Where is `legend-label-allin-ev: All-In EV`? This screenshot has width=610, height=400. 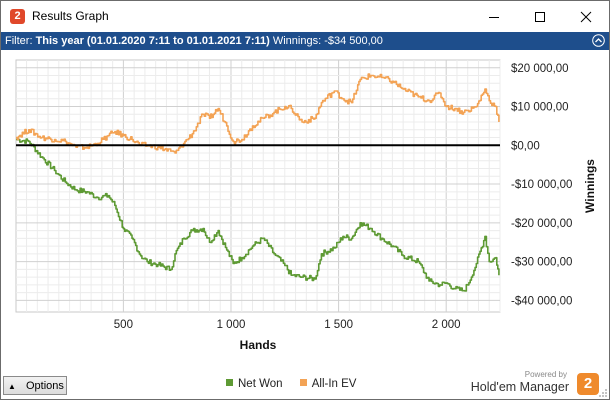 legend-label-allin-ev: All-In EV is located at coordinates (334, 384).